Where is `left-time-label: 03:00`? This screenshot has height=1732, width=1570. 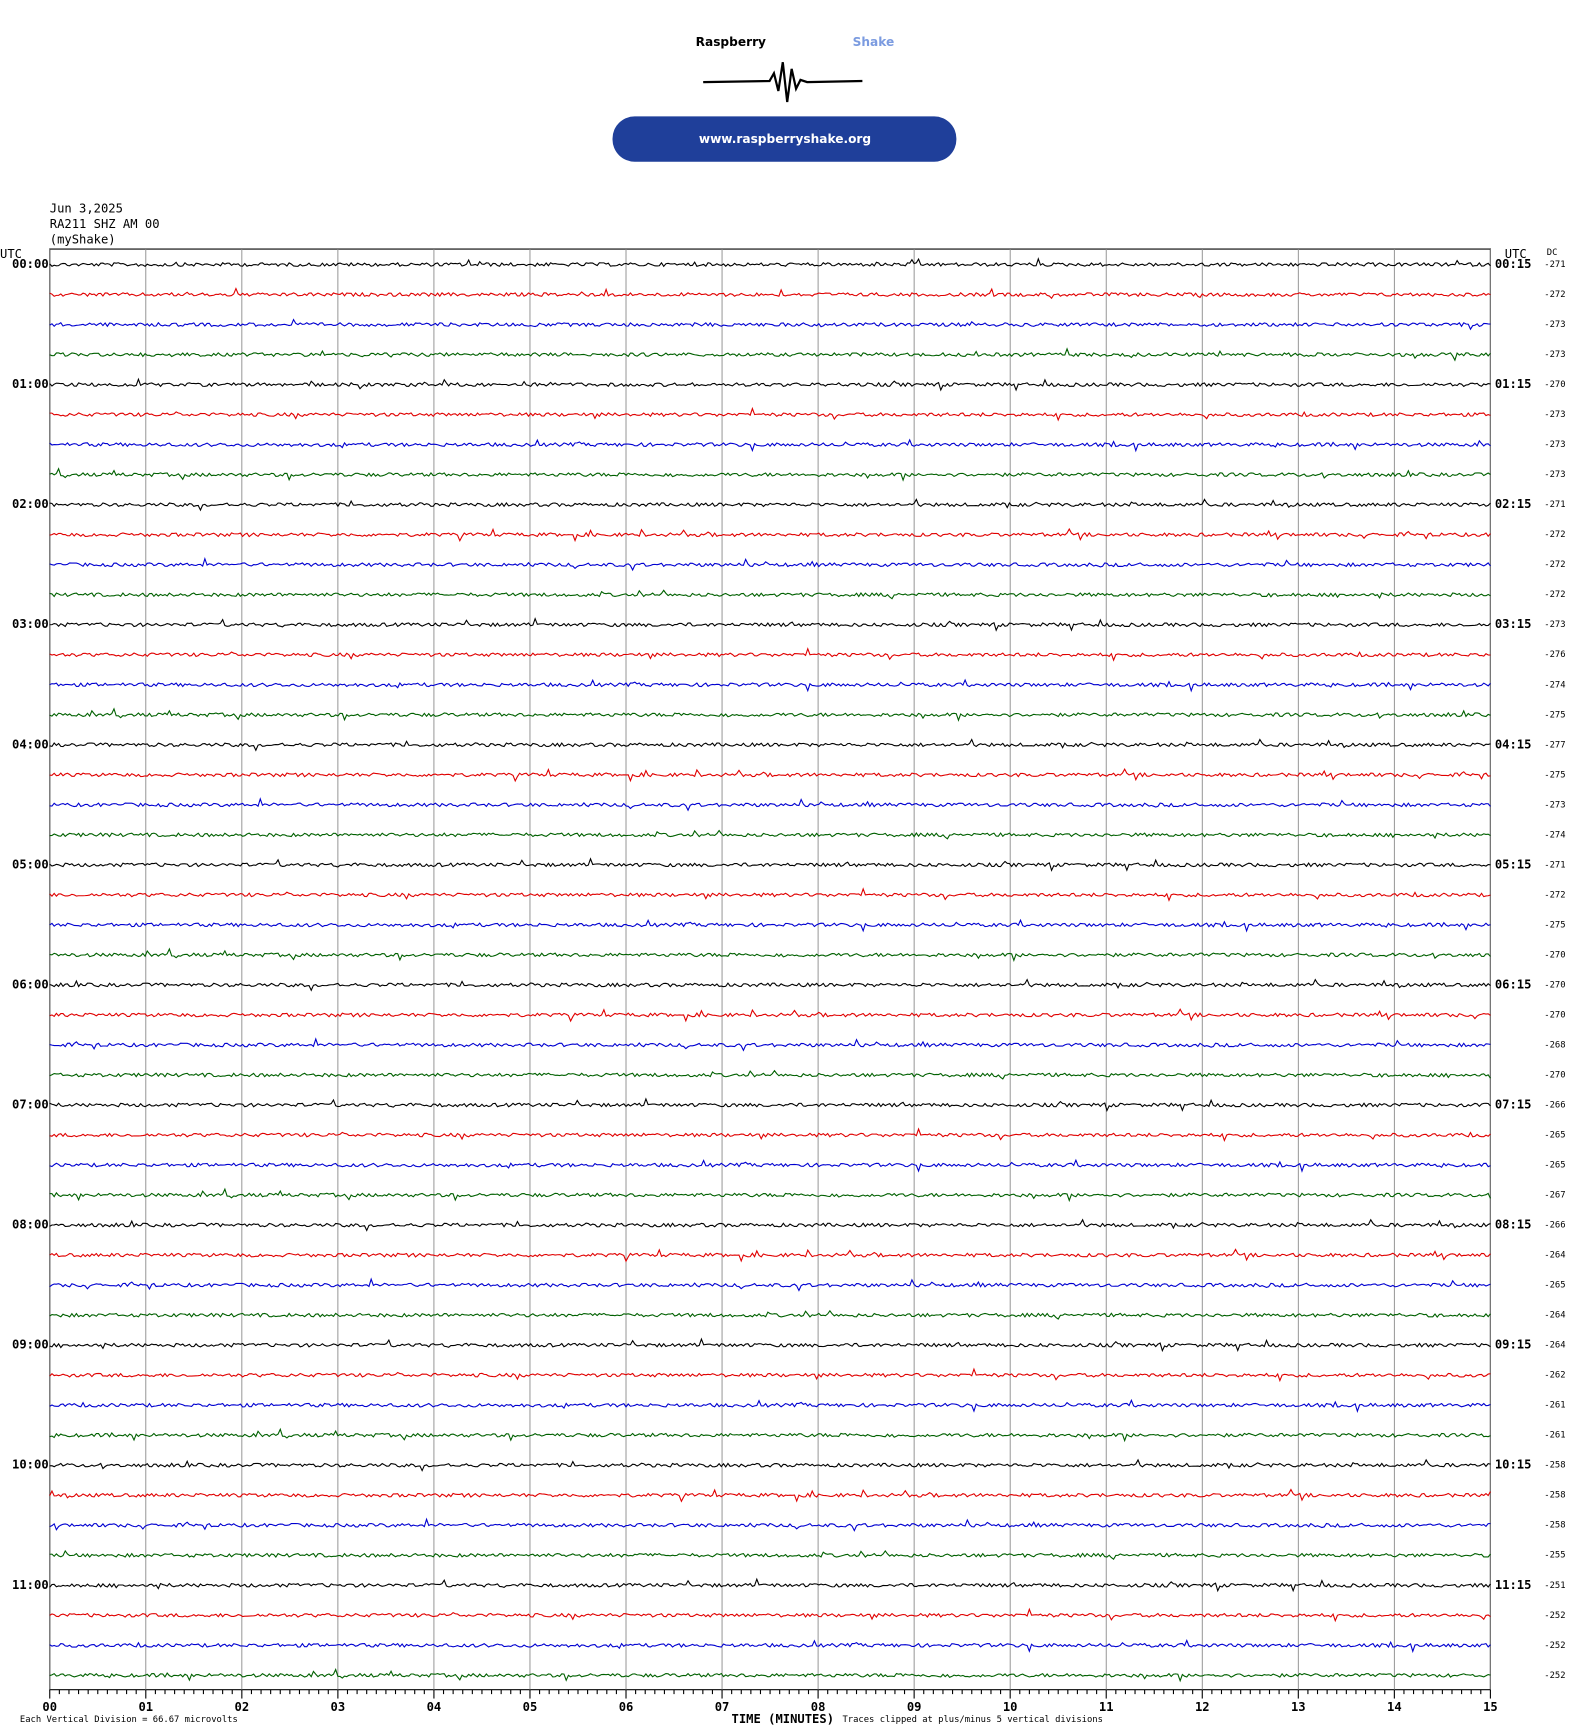 left-time-label: 03:00 is located at coordinates (30, 624).